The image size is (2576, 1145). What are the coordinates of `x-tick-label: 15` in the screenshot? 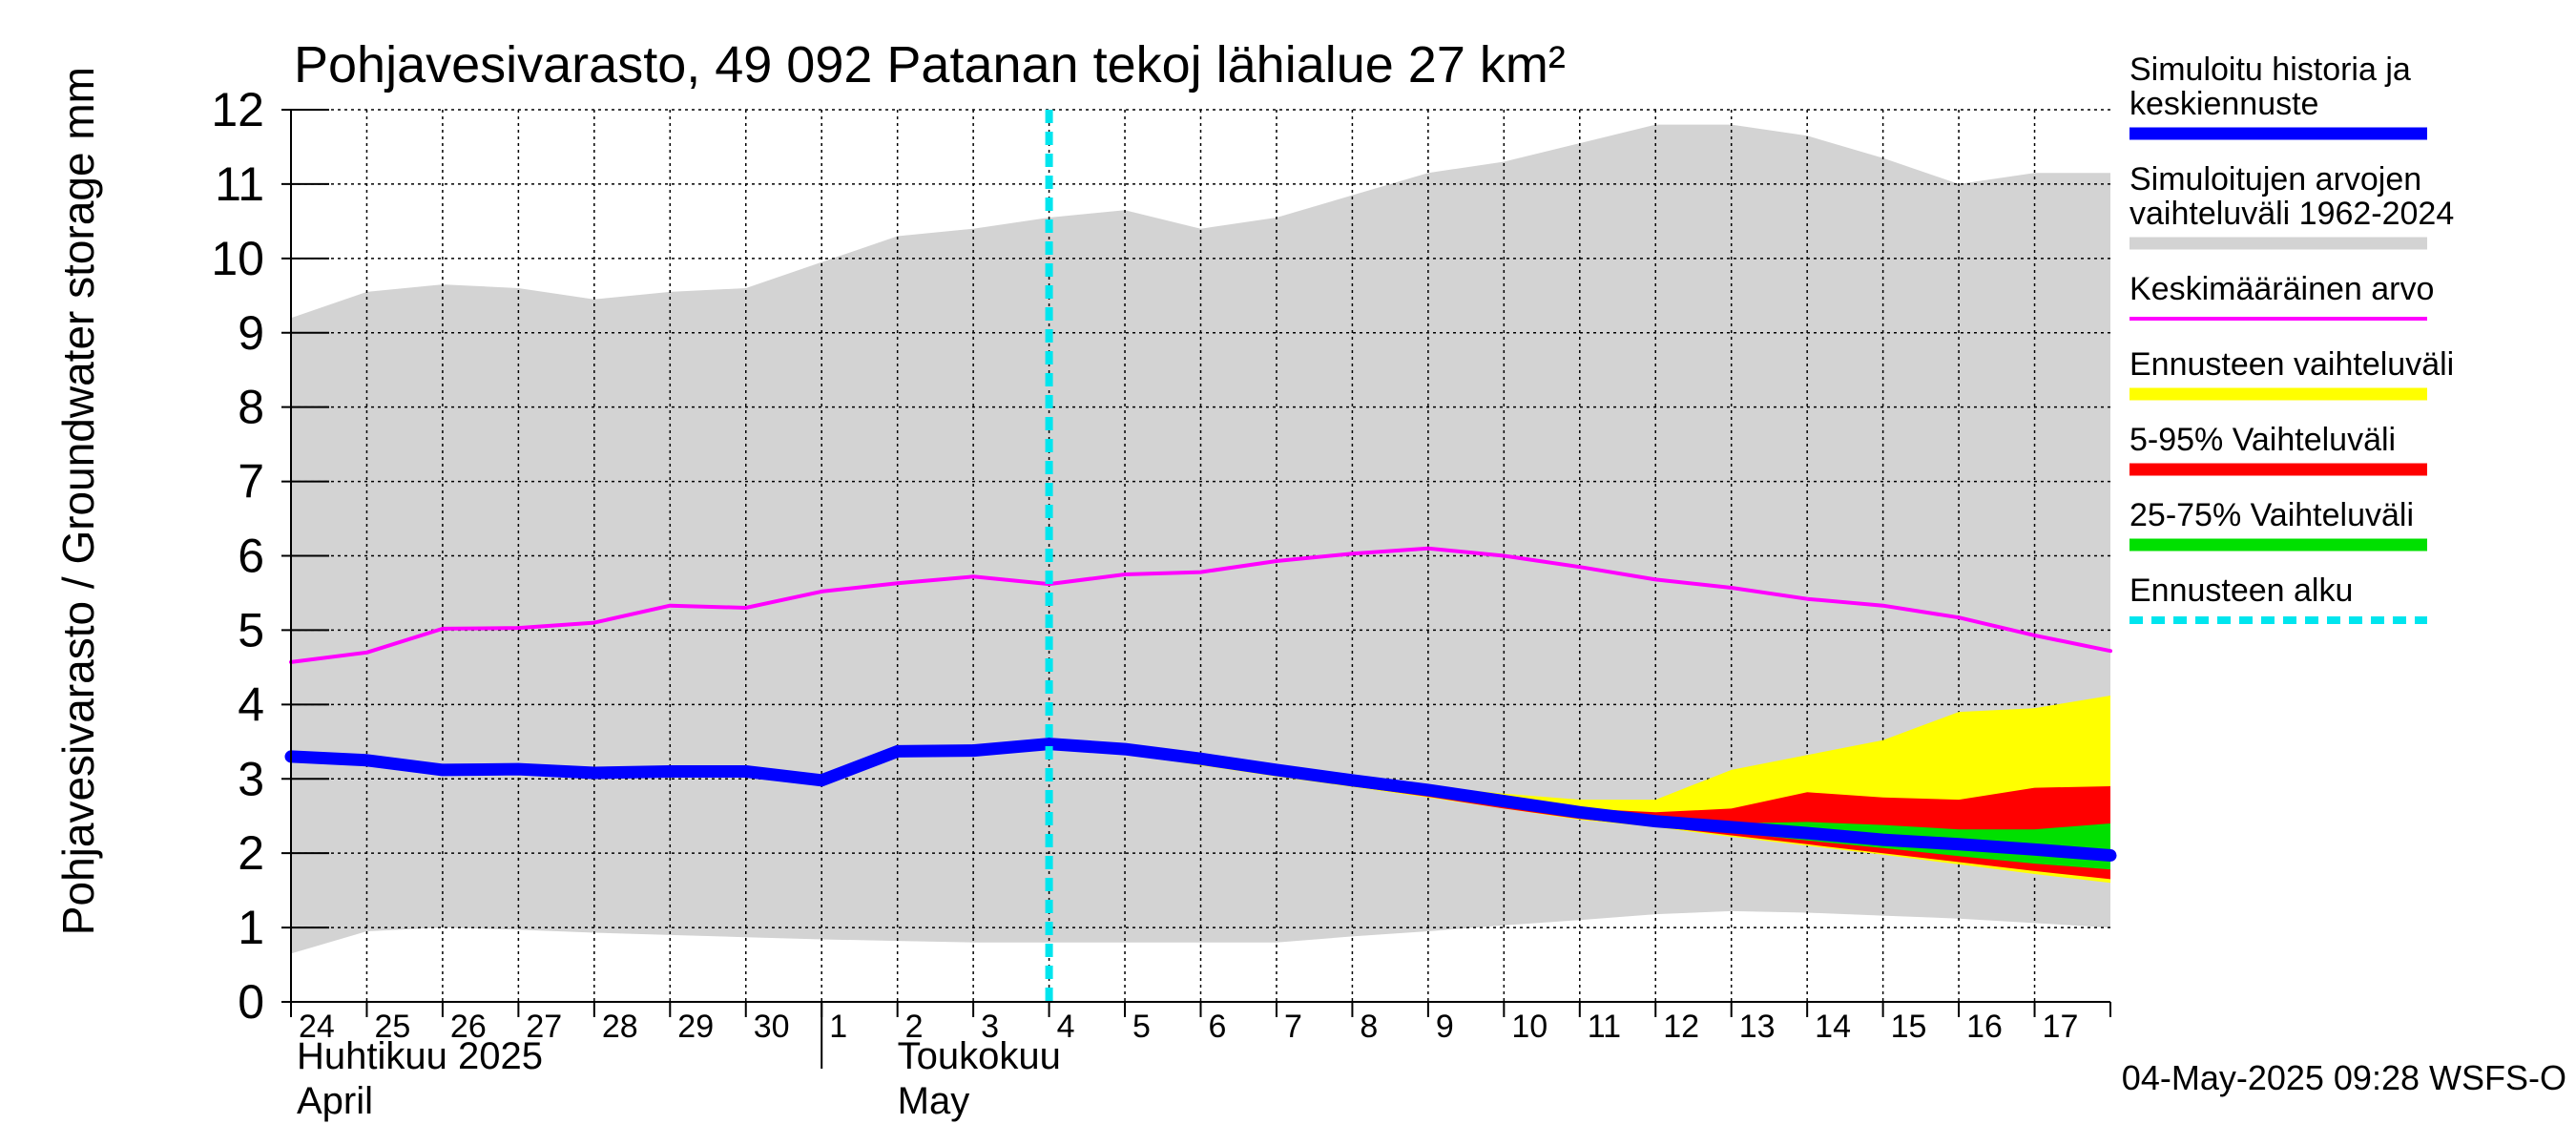 It's located at (1909, 1027).